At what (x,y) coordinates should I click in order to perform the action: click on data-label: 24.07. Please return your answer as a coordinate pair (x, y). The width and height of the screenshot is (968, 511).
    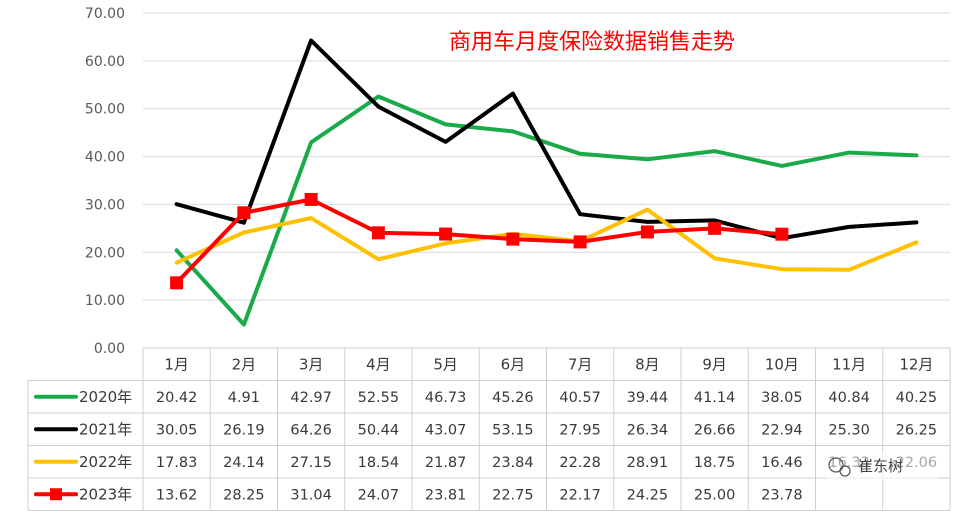
    Looking at the image, I should click on (379, 495).